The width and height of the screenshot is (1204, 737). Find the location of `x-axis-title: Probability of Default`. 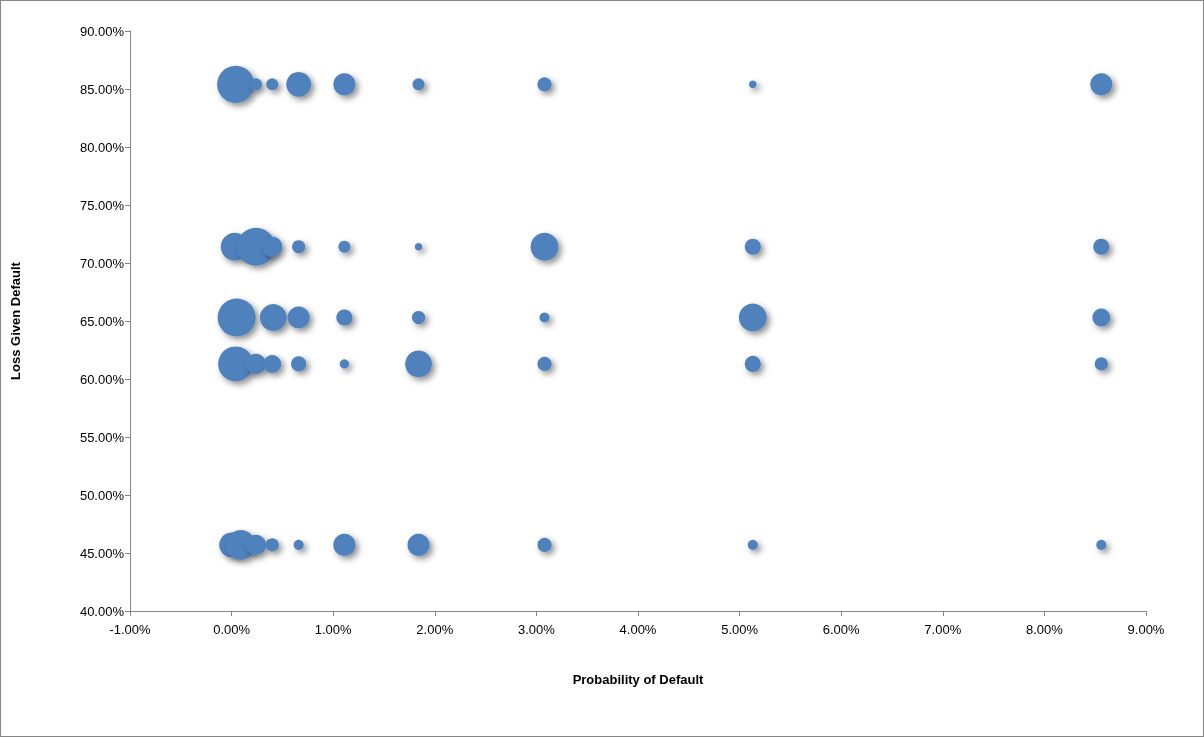

x-axis-title: Probability of Default is located at coordinates (638, 679).